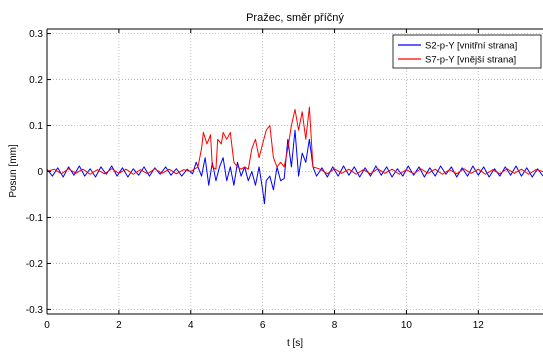  Describe the element at coordinates (35, 264) in the screenshot. I see `y-tick-label: -0.2` at that location.